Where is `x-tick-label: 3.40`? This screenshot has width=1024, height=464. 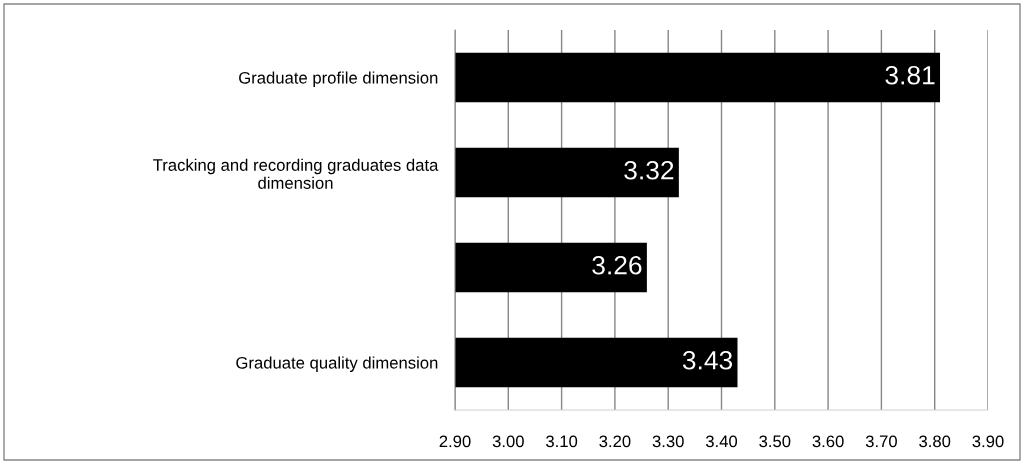 x-tick-label: 3.40 is located at coordinates (721, 441).